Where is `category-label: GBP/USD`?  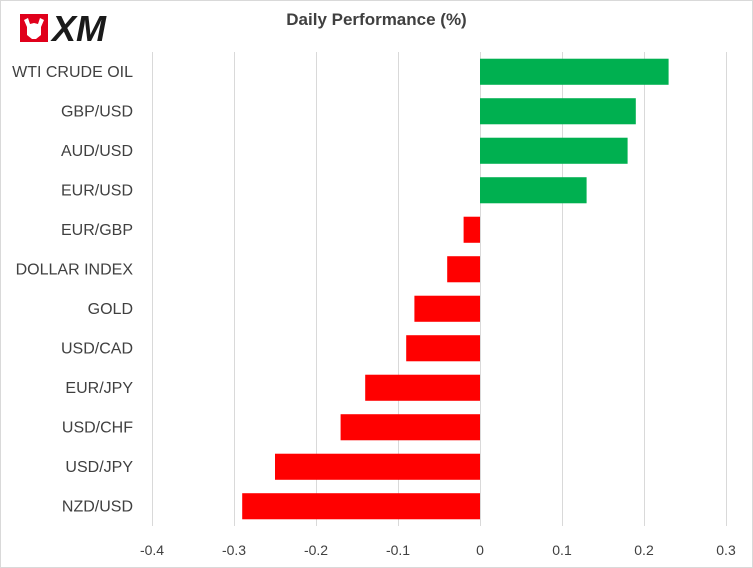
category-label: GBP/USD is located at coordinates (97, 111).